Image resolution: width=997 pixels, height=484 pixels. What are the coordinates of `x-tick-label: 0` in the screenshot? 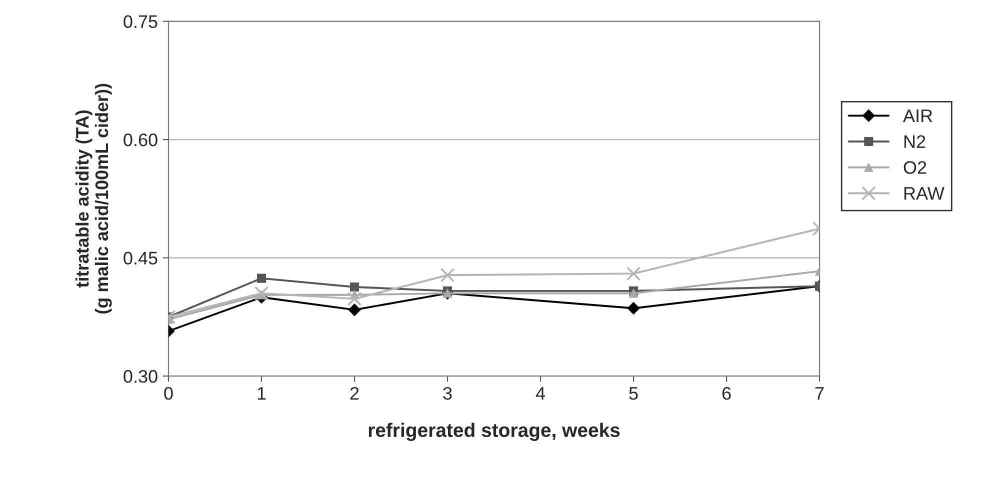 It's located at (168, 393).